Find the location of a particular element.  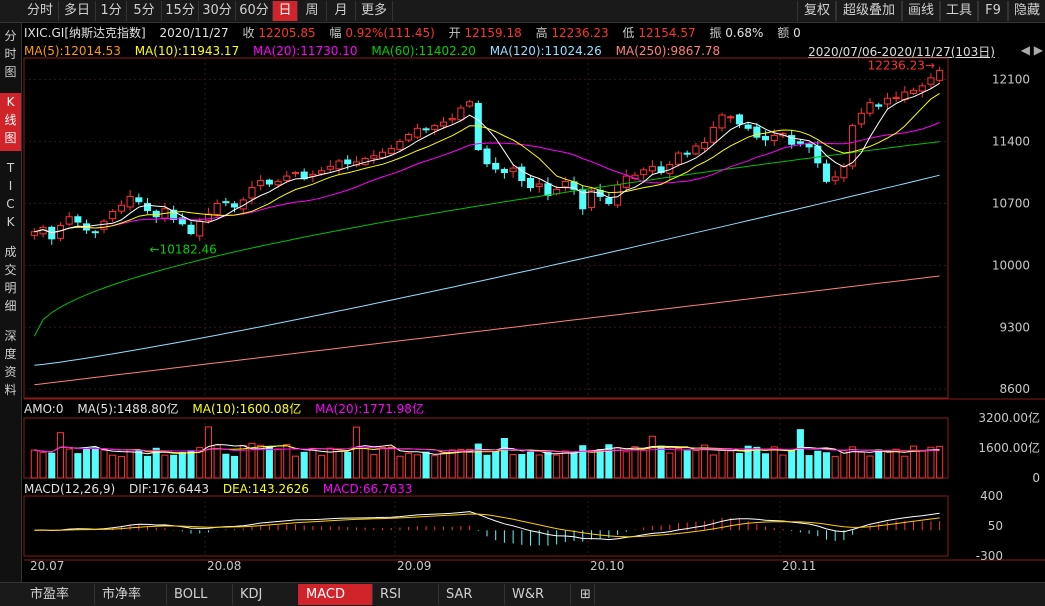

indicator-tab-rsi: RSI is located at coordinates (405, 594).